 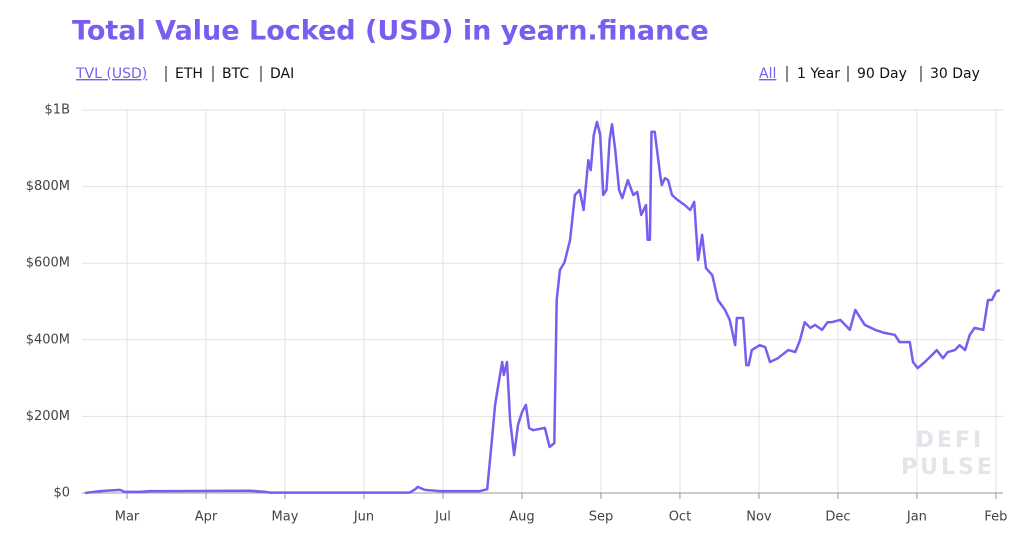 What do you see at coordinates (189, 74) in the screenshot?
I see `tab: ETH` at bounding box center [189, 74].